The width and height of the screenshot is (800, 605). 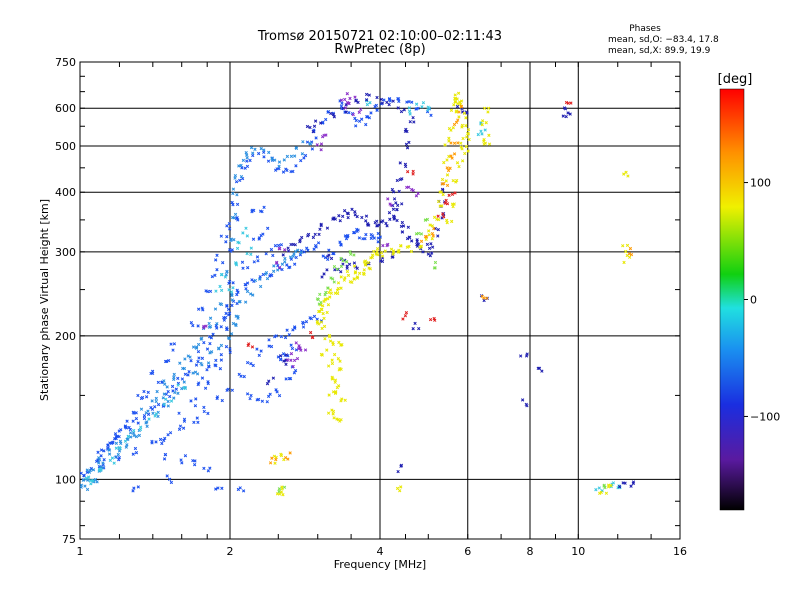 I want to click on colorbar-tick-label-1: 0, so click(x=753, y=300).